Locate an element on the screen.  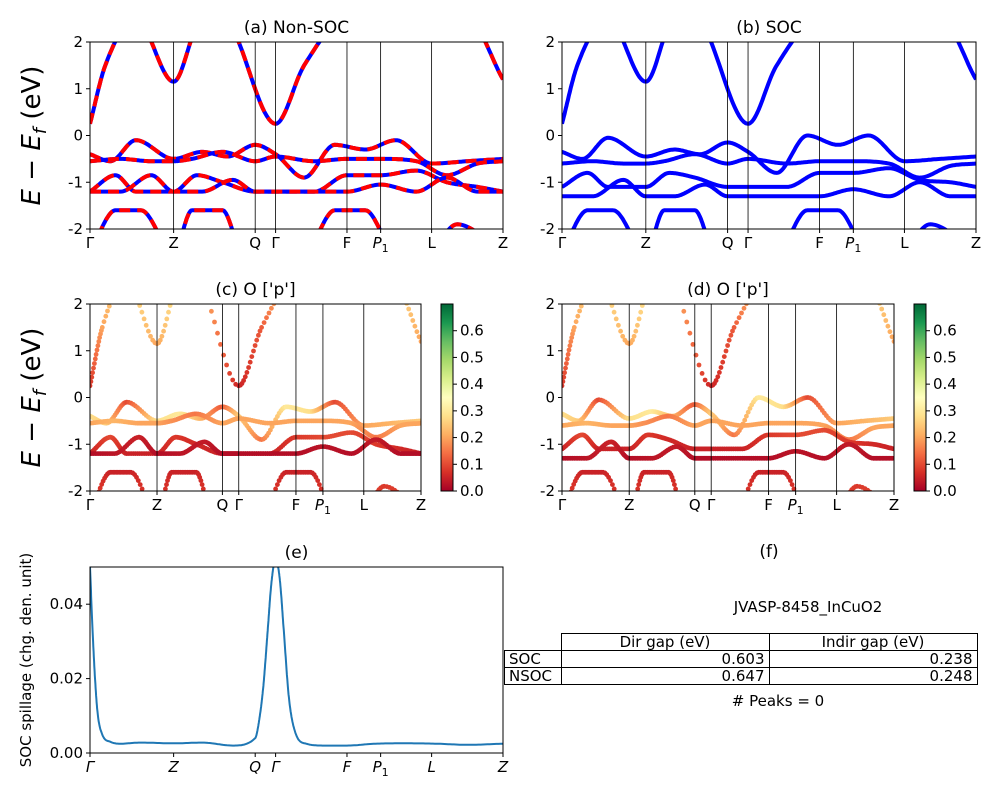
band-line is located at coordinates (760, 218).